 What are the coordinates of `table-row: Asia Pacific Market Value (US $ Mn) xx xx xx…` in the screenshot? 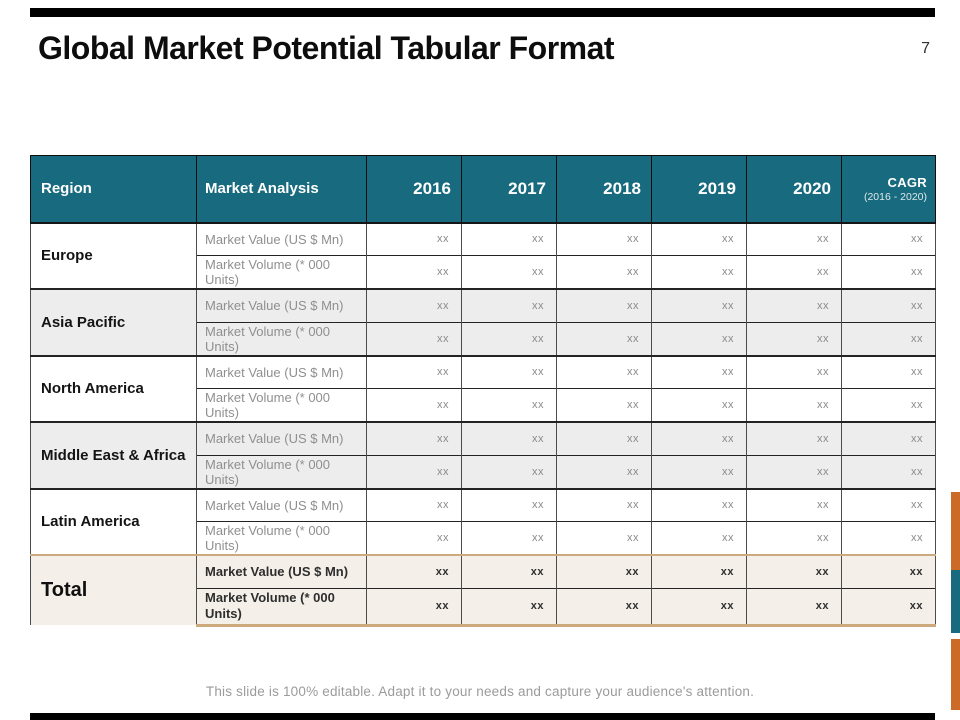 It's located at (483, 322).